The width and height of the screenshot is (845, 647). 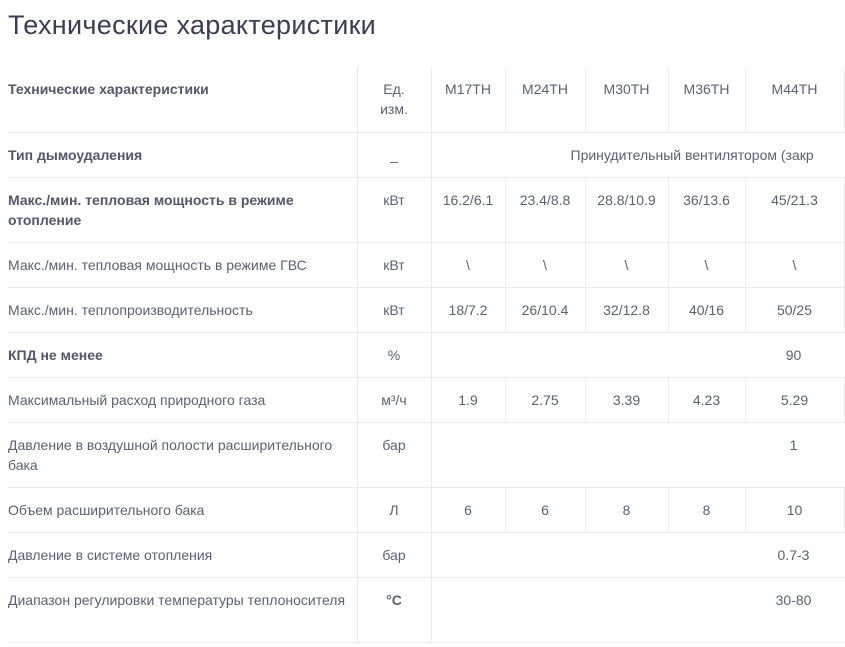 I want to click on row-label: КПД не менее, so click(x=55, y=354).